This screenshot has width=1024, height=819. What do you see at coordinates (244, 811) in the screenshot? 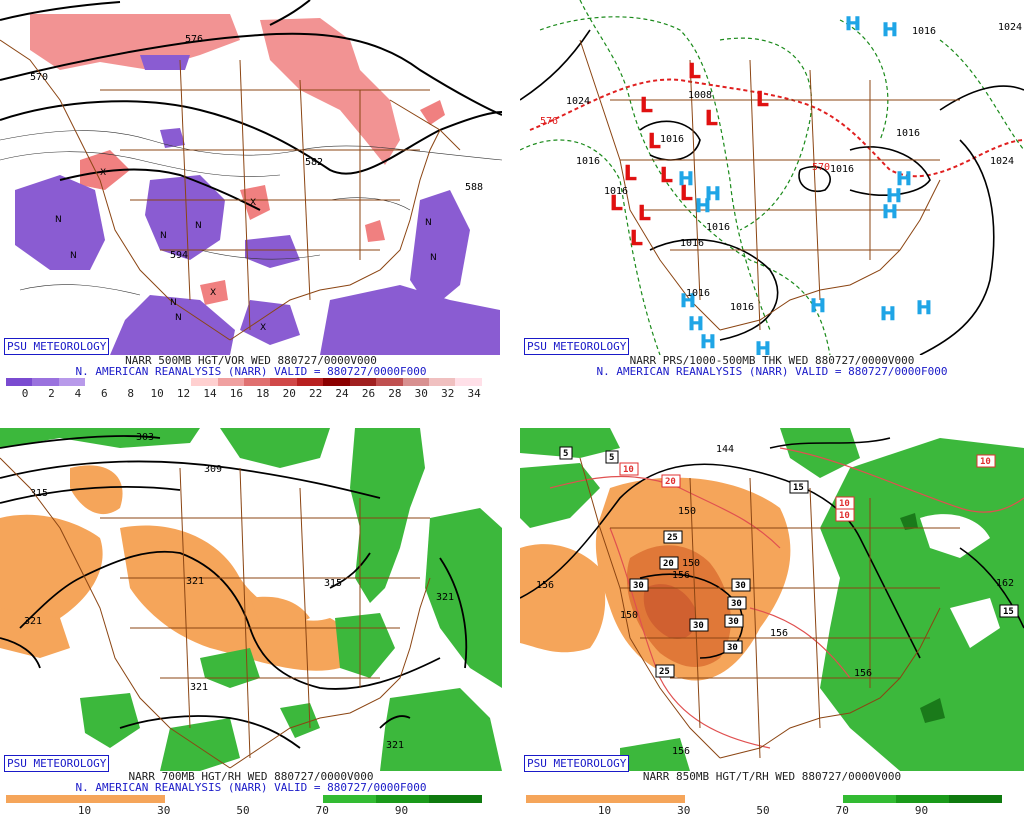
I see `rh700-colorbar-ticks: 10 30 50 70 90` at bounding box center [244, 811].